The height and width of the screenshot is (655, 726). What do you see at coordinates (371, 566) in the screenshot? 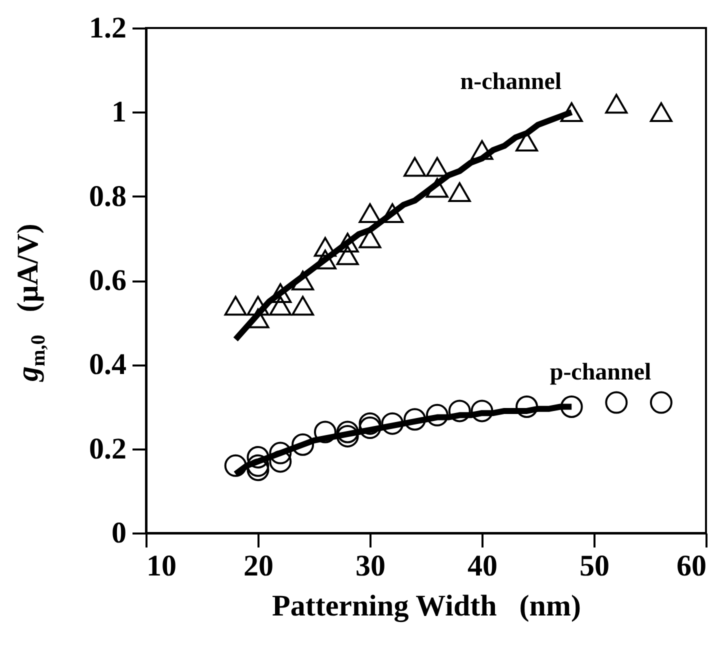
I see `x-tick-label: 30` at bounding box center [371, 566].